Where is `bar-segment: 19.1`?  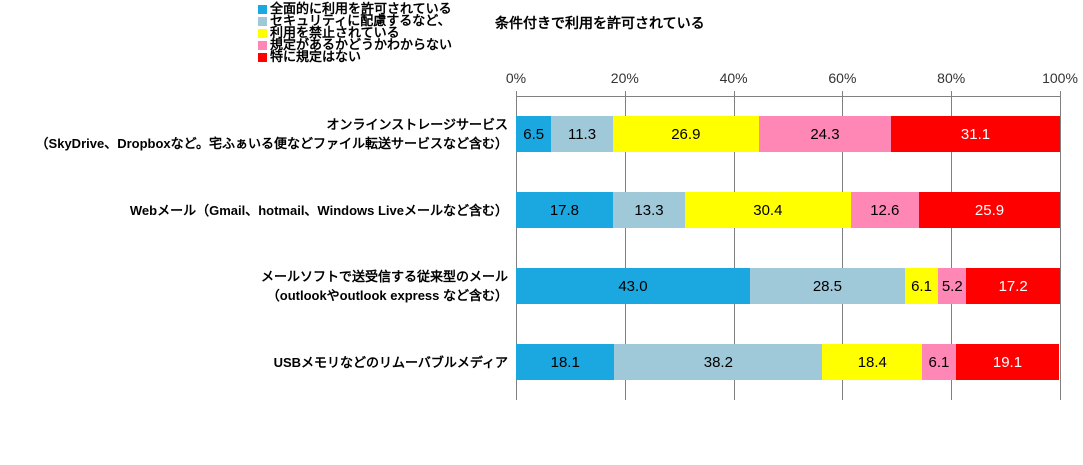
bar-segment: 19.1 is located at coordinates (1007, 362).